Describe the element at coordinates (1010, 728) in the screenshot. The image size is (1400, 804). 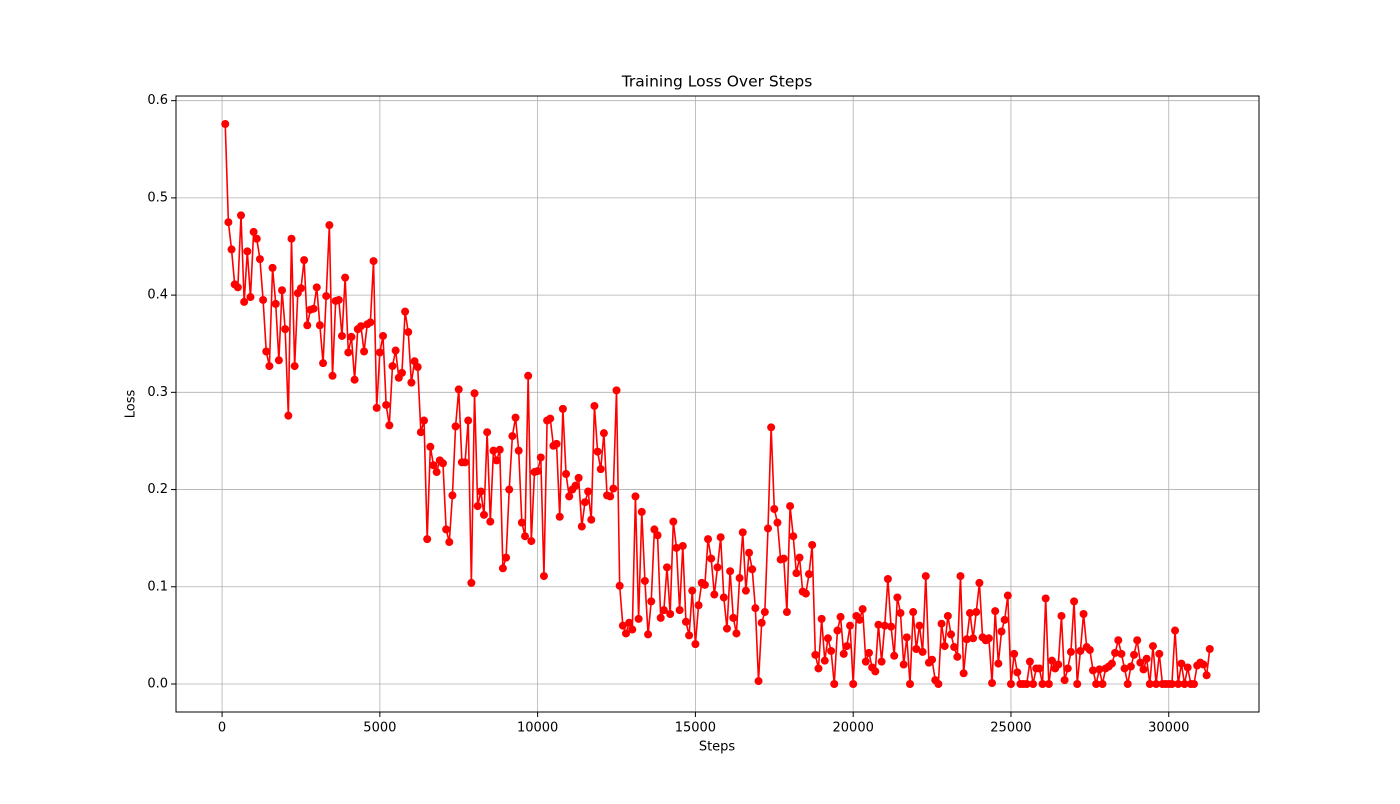
I see `x-tick-label: 25000` at that location.